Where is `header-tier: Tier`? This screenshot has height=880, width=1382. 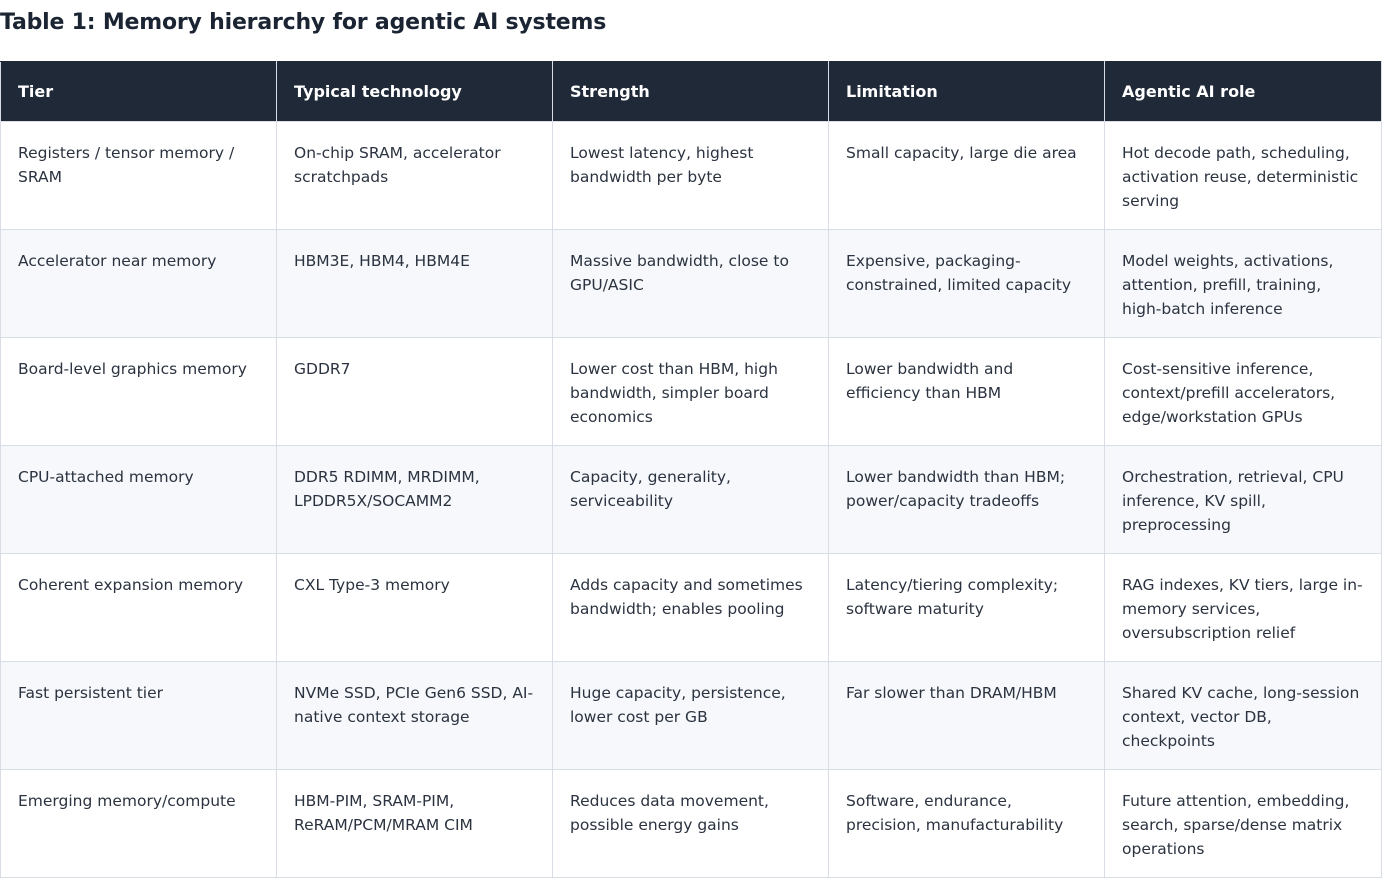 header-tier: Tier is located at coordinates (138, 91).